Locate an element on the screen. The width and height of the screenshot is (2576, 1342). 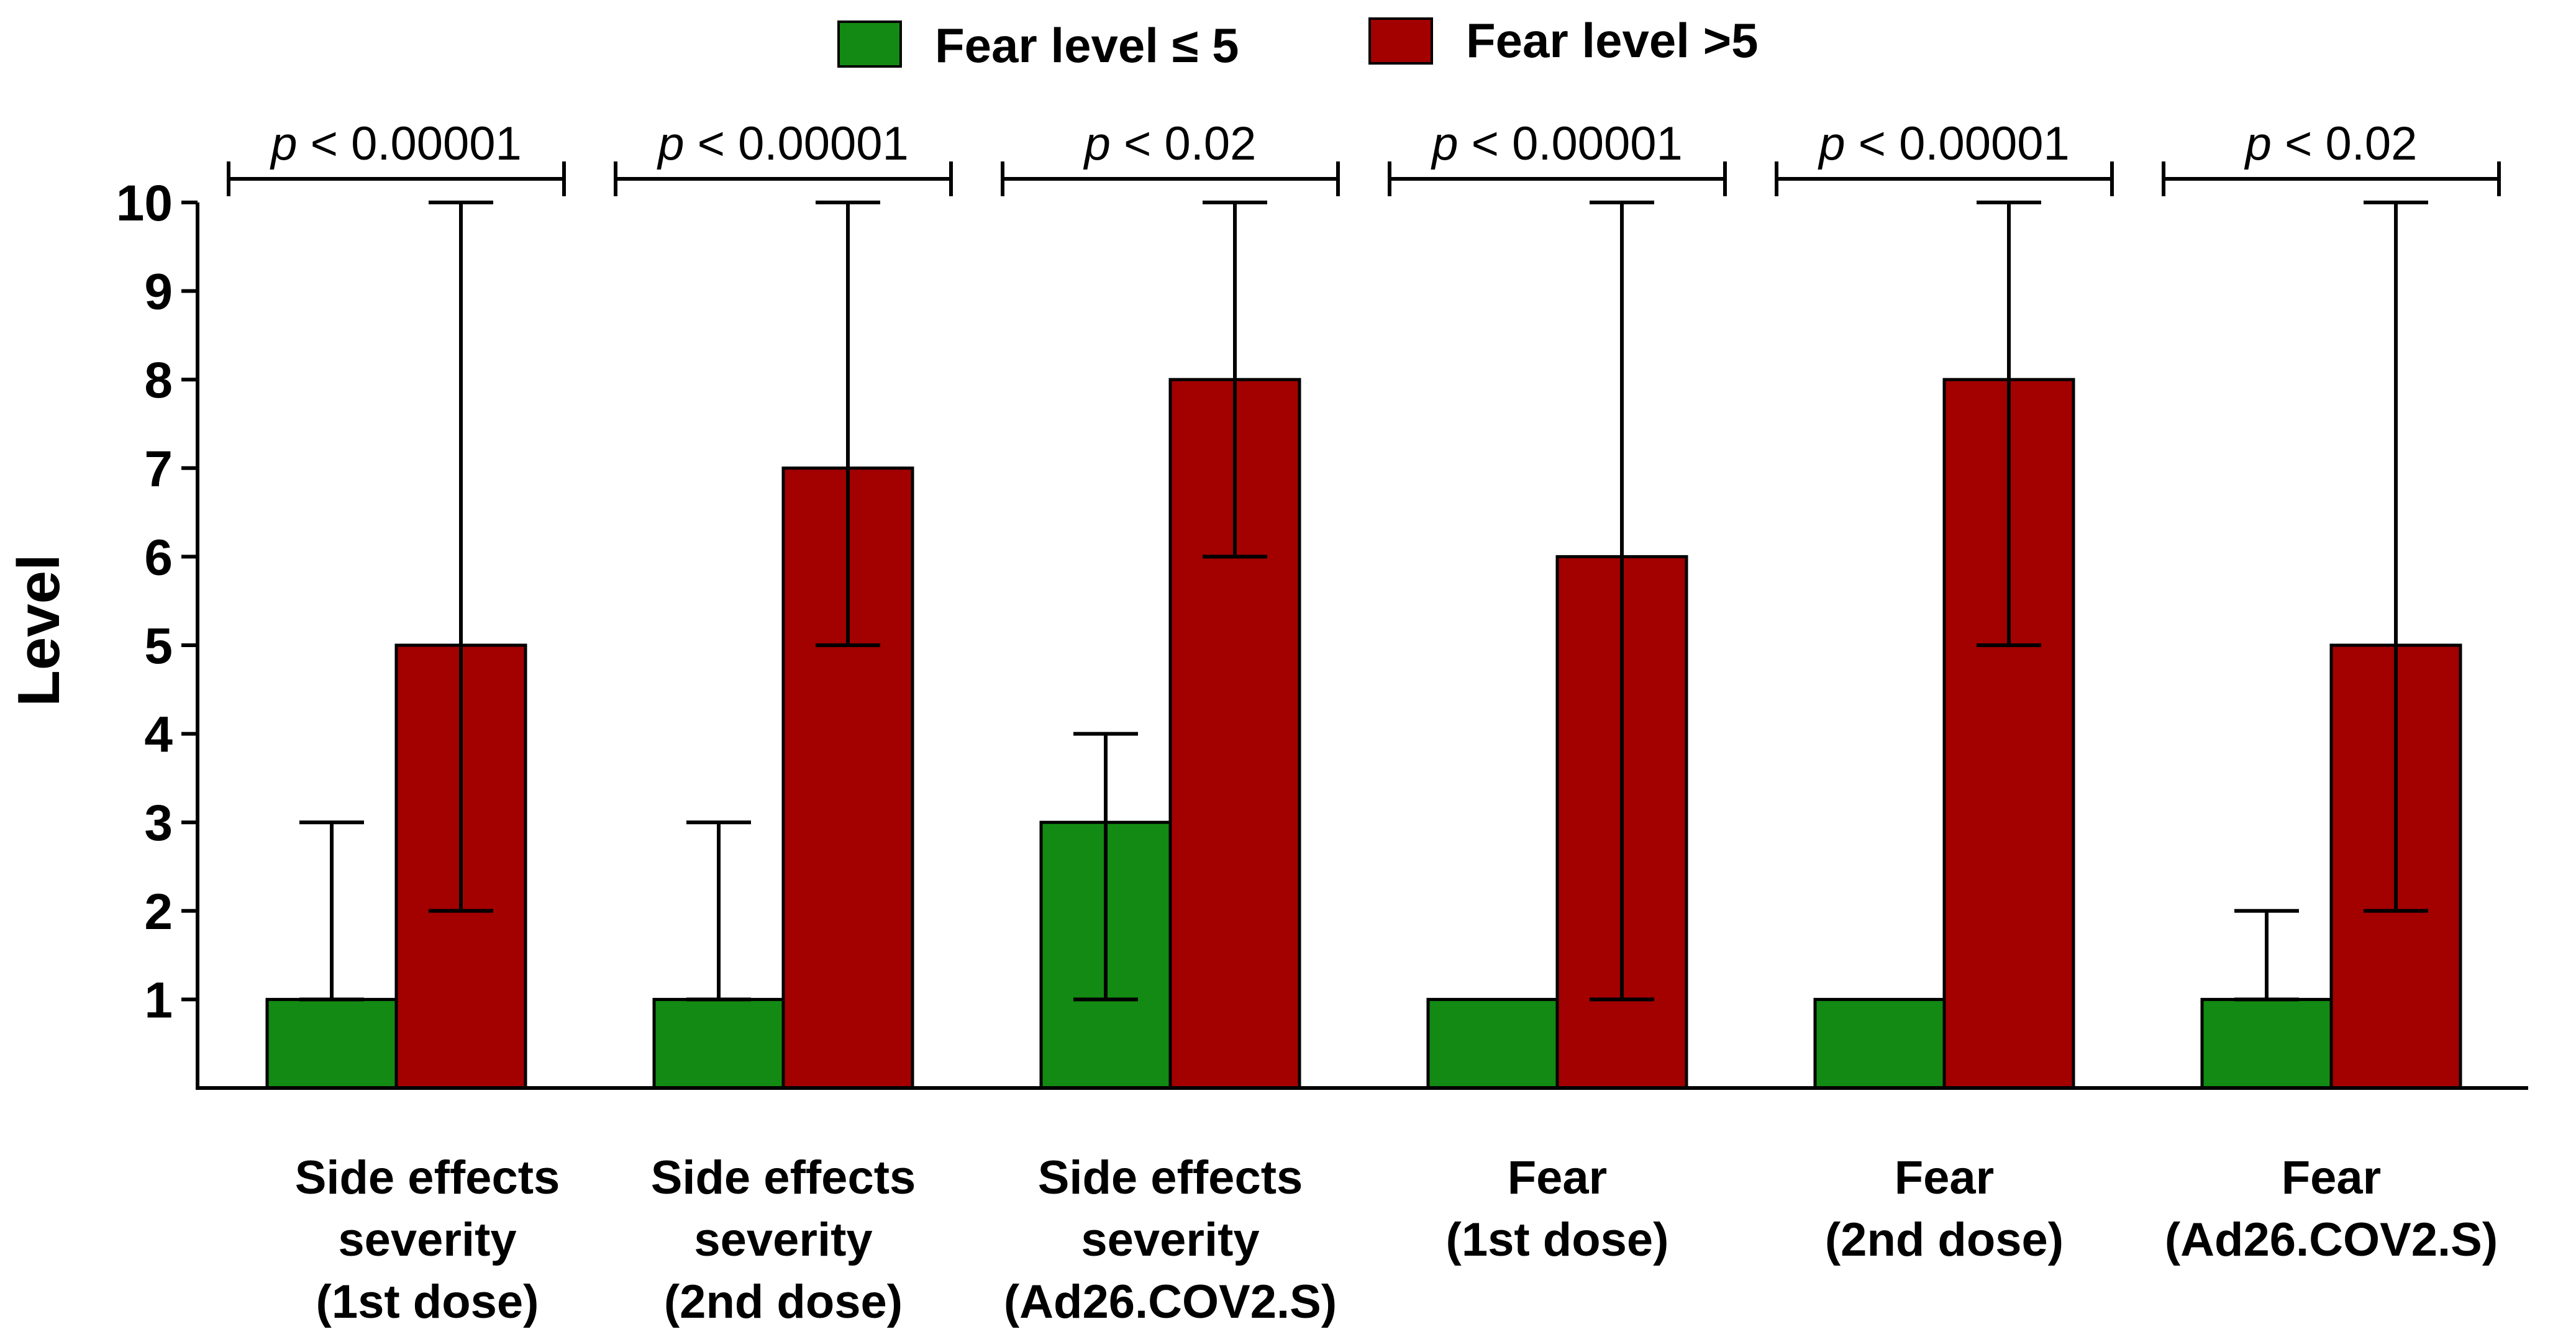
y-axis-label: Level is located at coordinates (39, 630).